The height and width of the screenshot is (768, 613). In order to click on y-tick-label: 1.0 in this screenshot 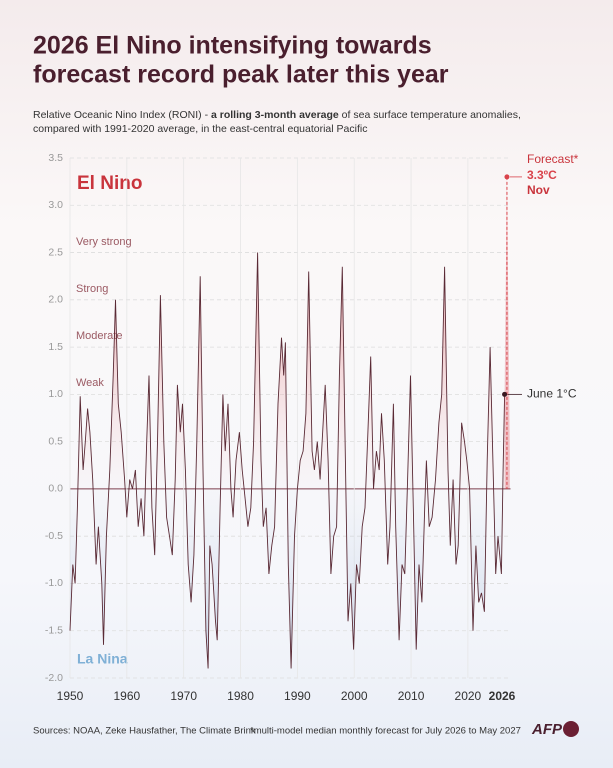, I will do `click(55, 394)`.